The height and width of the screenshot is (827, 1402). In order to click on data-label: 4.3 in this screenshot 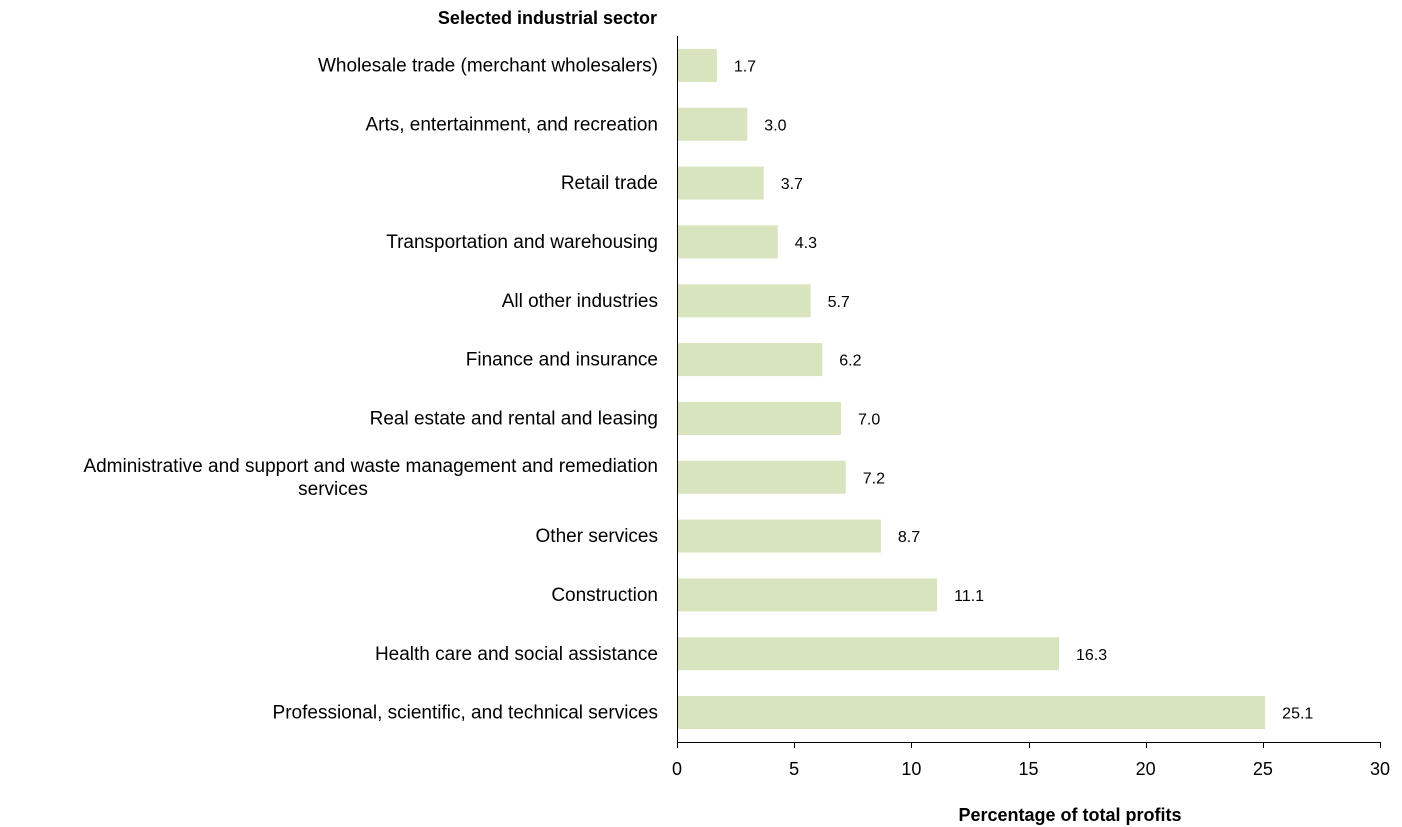, I will do `click(806, 243)`.